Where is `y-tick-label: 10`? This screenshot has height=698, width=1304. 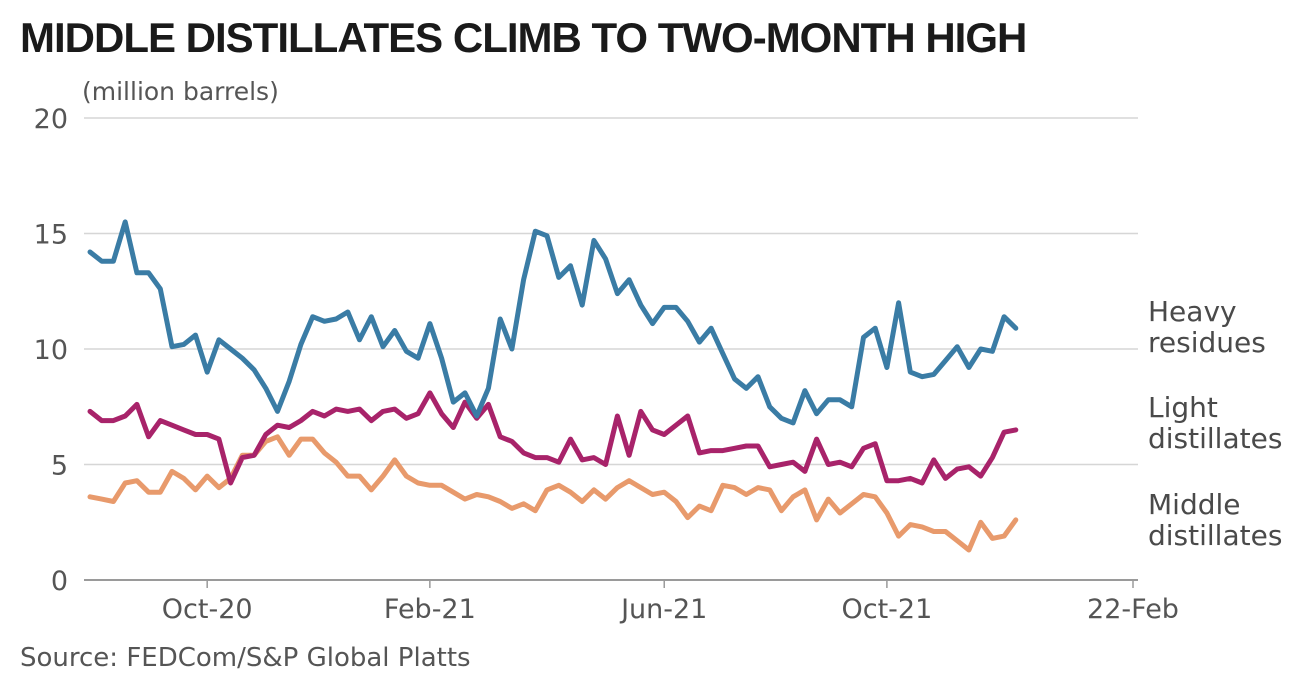 y-tick-label: 10 is located at coordinates (51, 350).